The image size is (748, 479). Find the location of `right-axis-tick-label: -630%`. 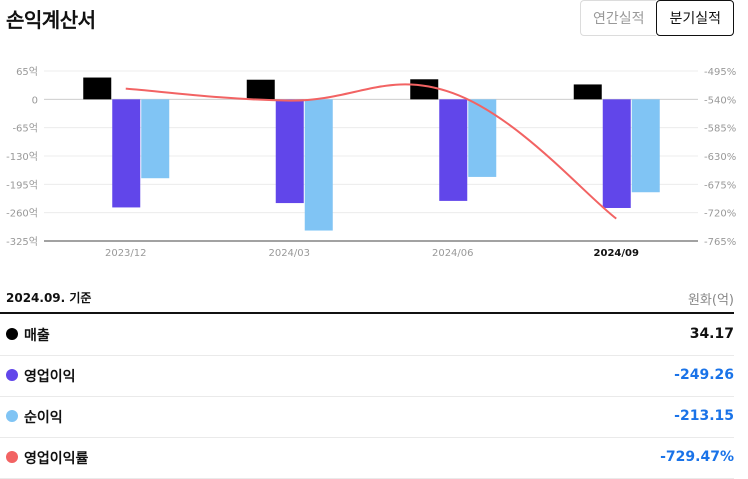

right-axis-tick-label: -630% is located at coordinates (720, 157).